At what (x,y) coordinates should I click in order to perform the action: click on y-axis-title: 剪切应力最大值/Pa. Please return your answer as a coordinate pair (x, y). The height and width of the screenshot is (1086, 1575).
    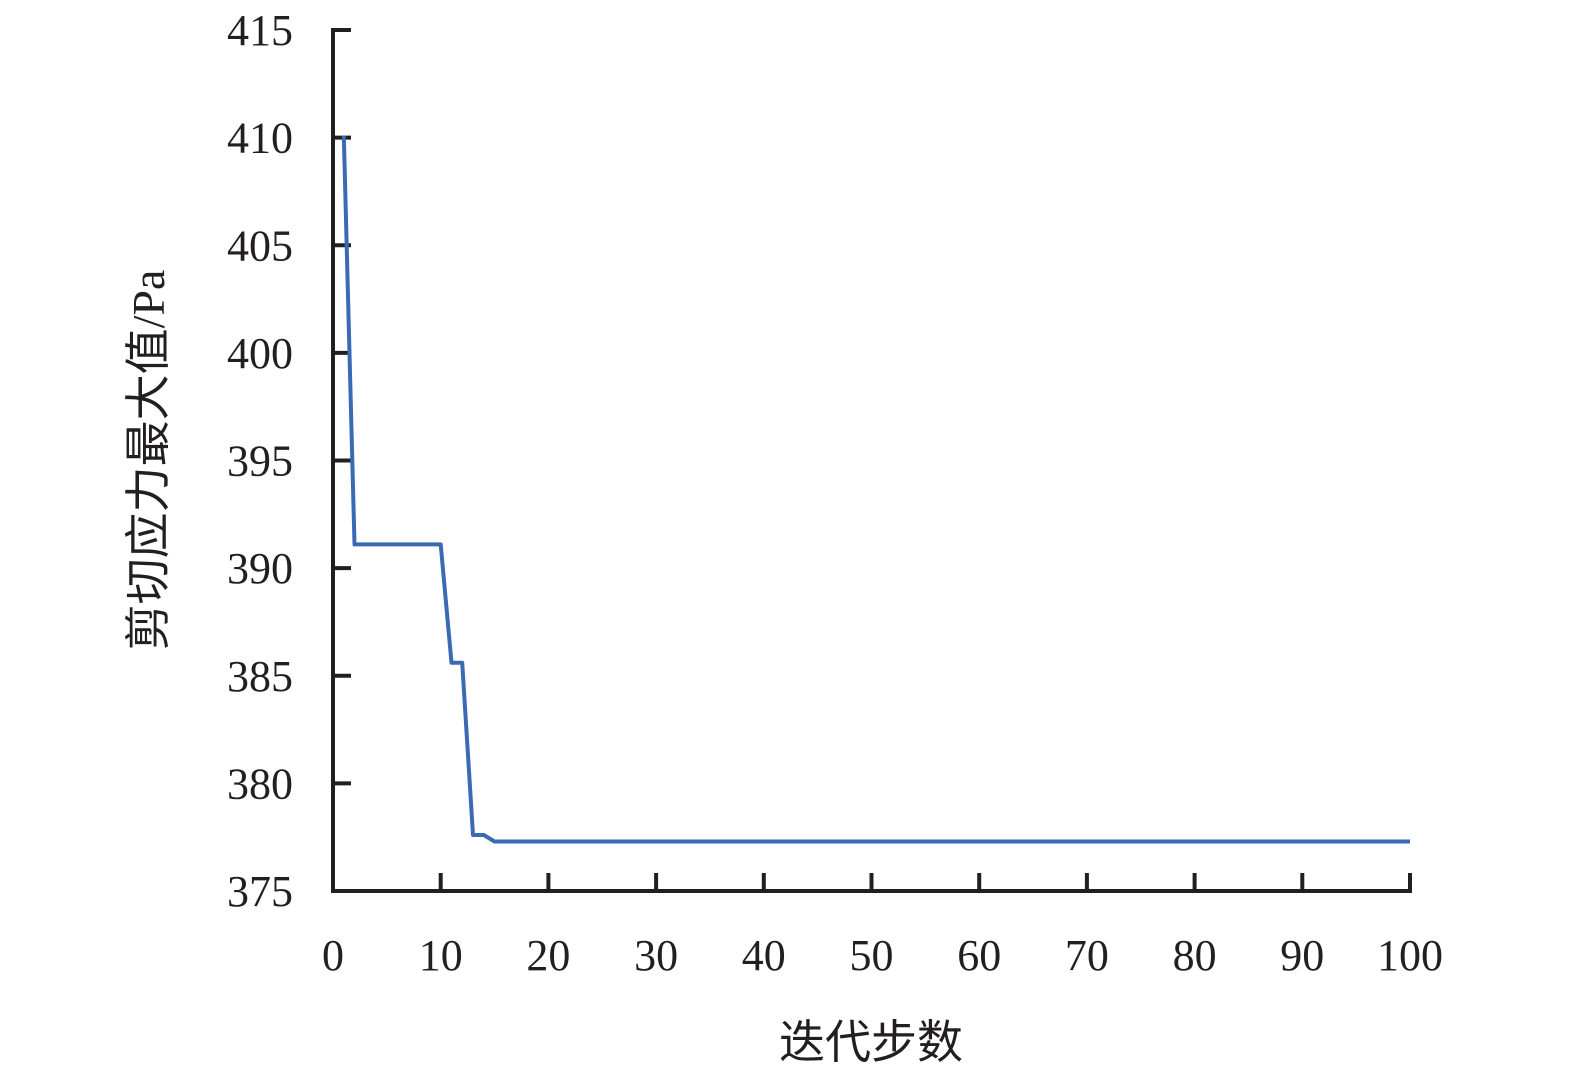
    Looking at the image, I should click on (148, 460).